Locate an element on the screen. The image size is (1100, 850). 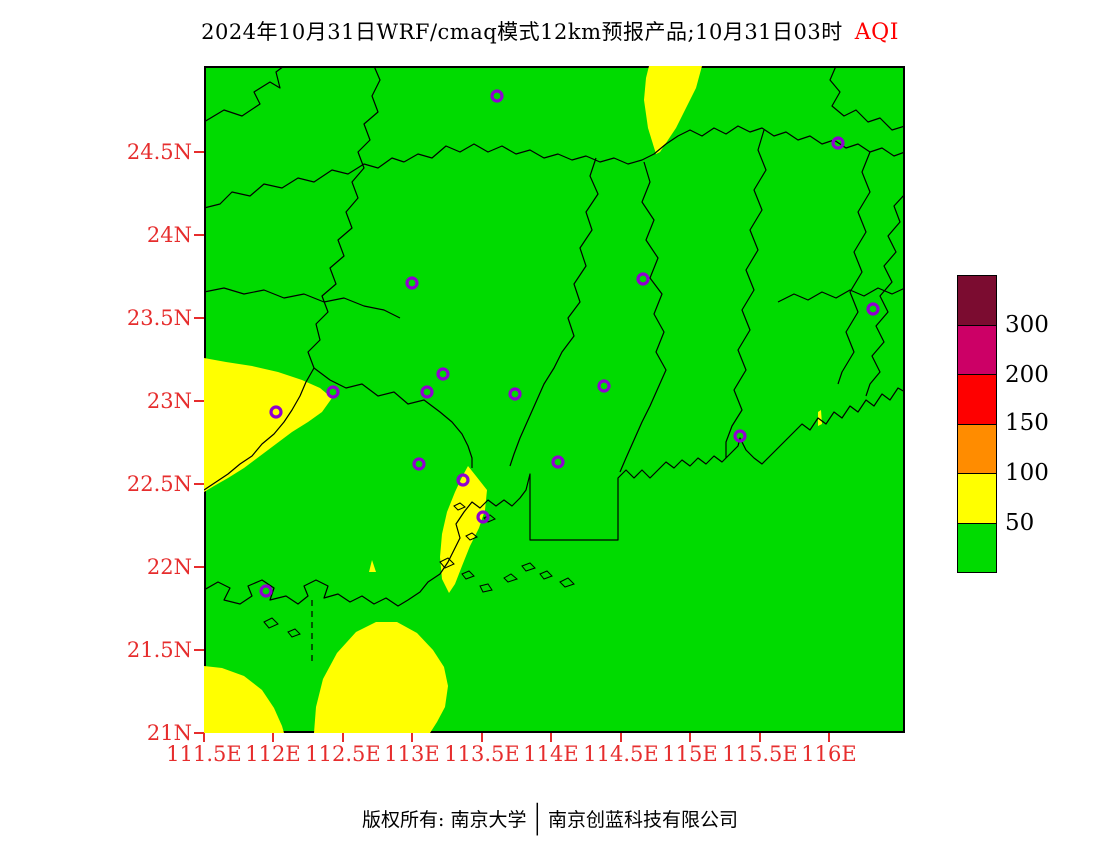
x-axis-label: 115.5E is located at coordinates (760, 754).